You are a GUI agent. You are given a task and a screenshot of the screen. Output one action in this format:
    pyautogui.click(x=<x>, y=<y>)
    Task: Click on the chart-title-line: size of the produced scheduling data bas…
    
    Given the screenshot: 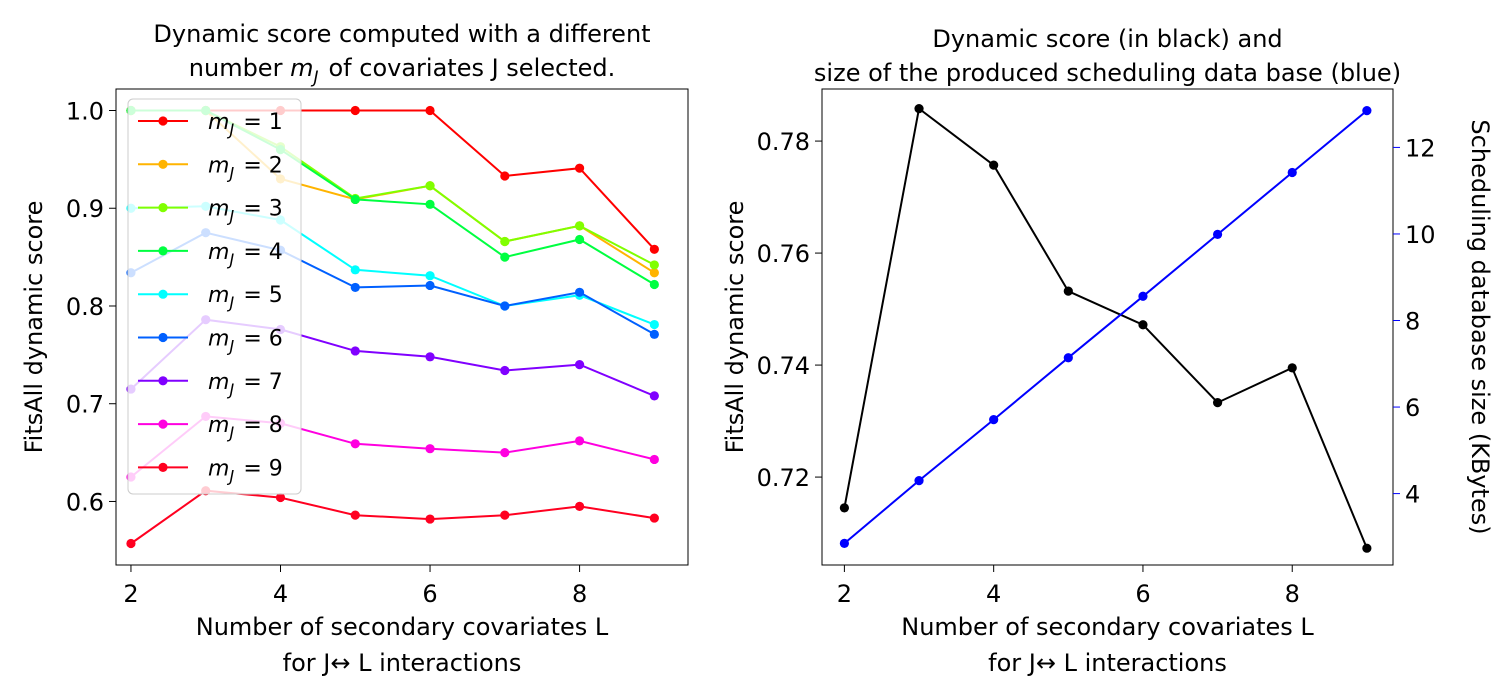 What is the action you would take?
    pyautogui.click(x=1107, y=73)
    